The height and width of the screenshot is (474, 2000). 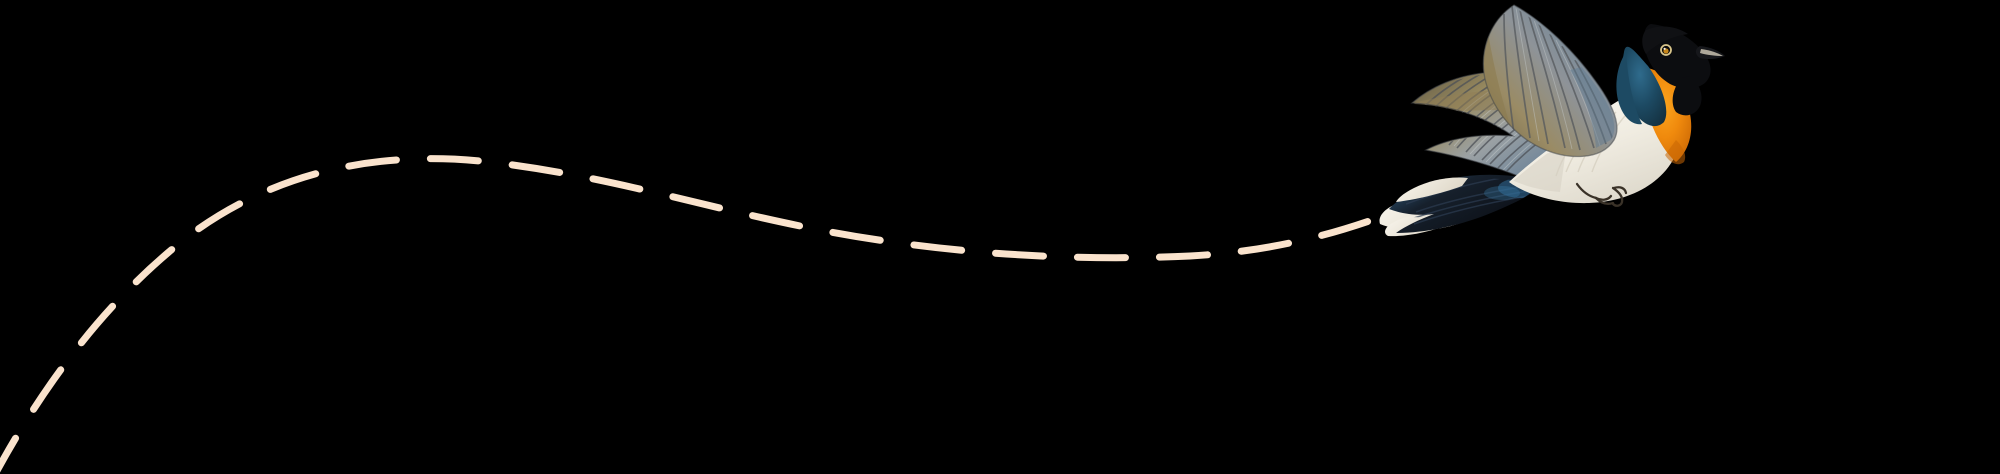 What do you see at coordinates (1462, 205) in the screenshot?
I see `bird-tail` at bounding box center [1462, 205].